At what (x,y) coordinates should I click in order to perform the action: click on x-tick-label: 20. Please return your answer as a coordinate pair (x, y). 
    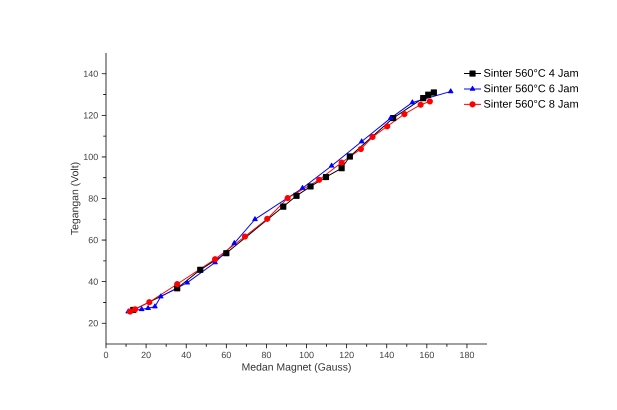
    Looking at the image, I should click on (146, 355).